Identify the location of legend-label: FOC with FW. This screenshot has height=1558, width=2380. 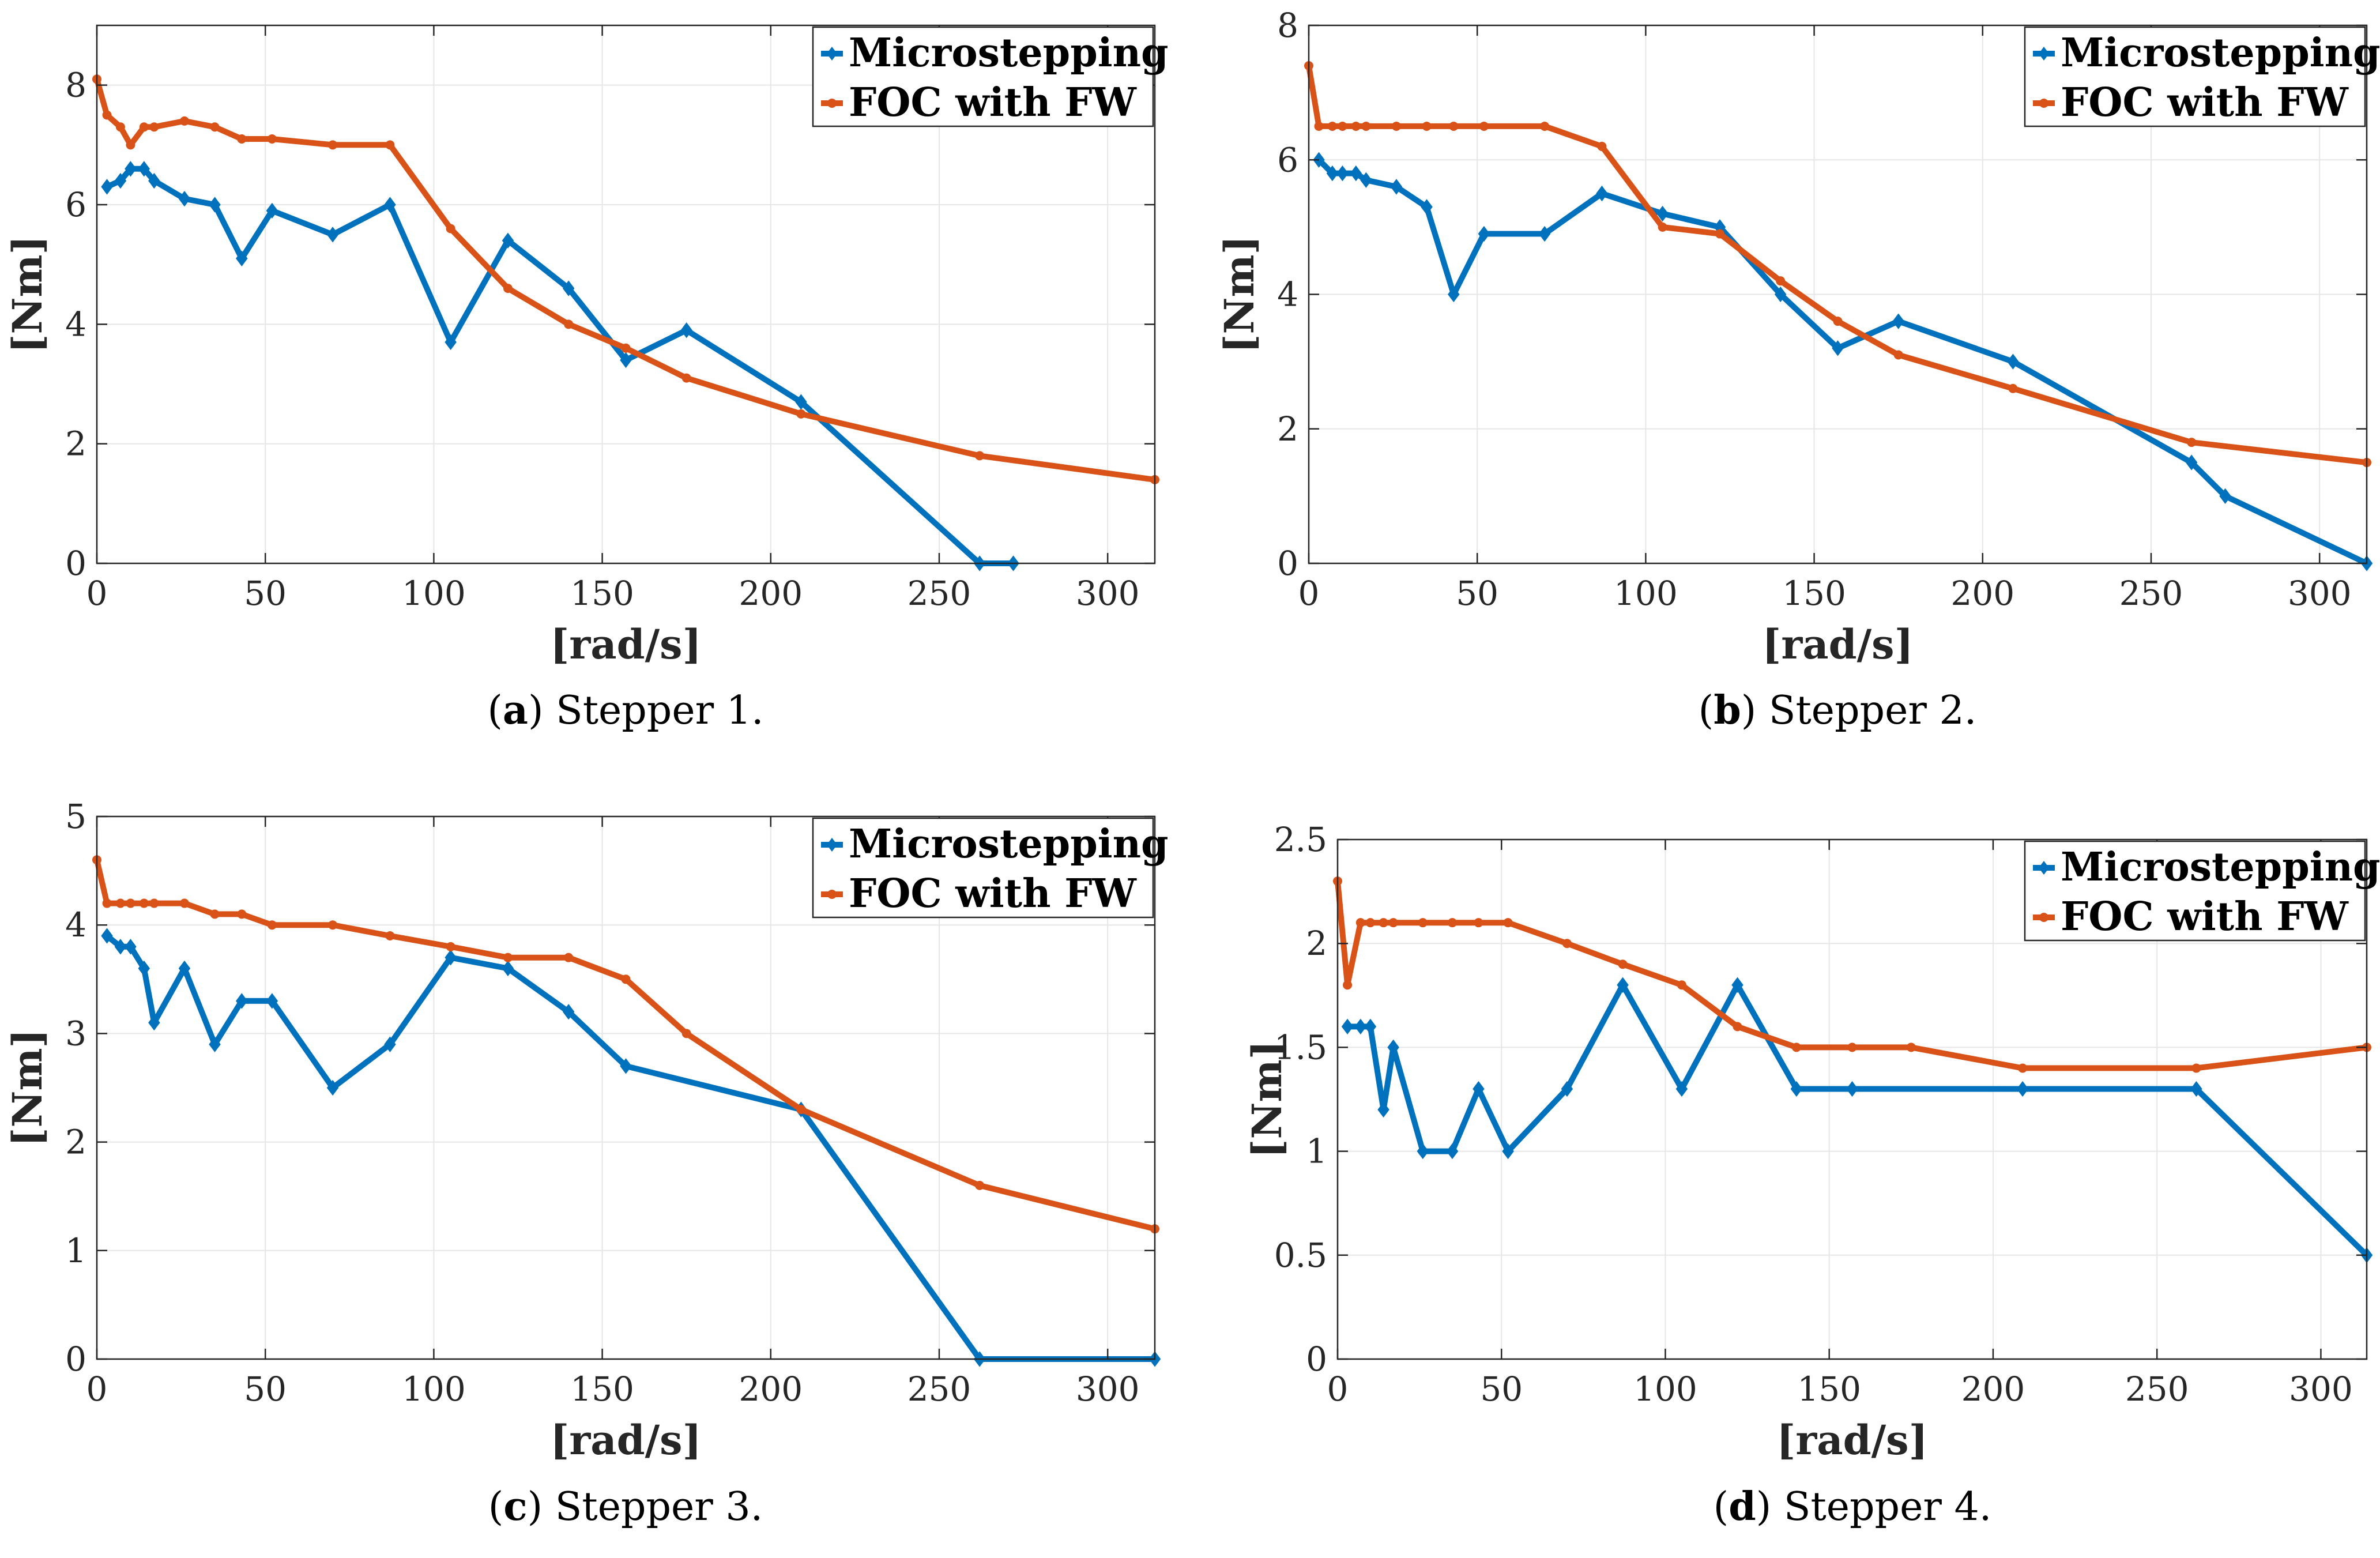
(2205, 917).